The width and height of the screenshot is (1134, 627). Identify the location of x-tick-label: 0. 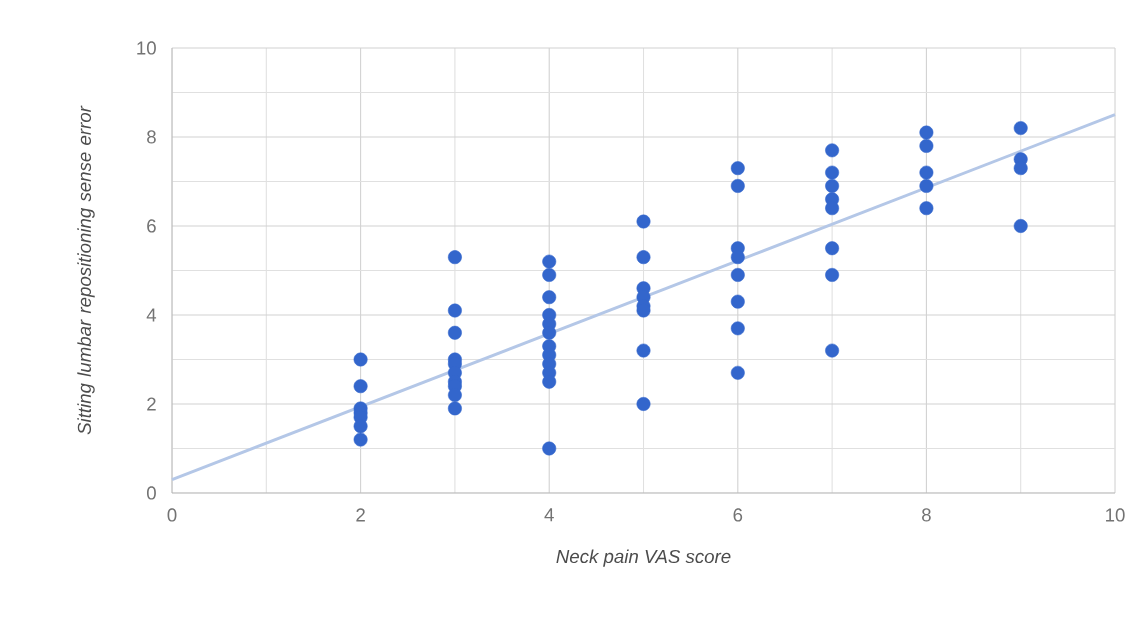
(172, 515).